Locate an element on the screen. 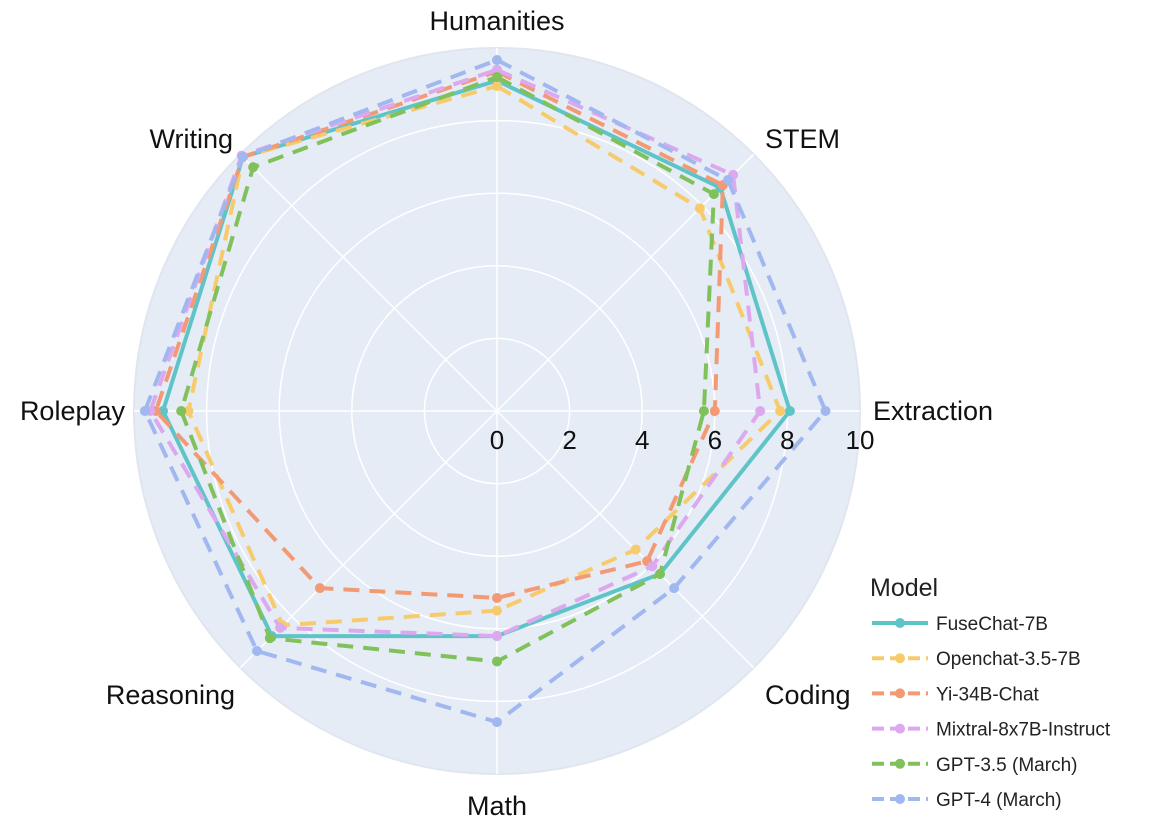  legend-item: Mixtral-8x7B-Instruct is located at coordinates (991, 730).